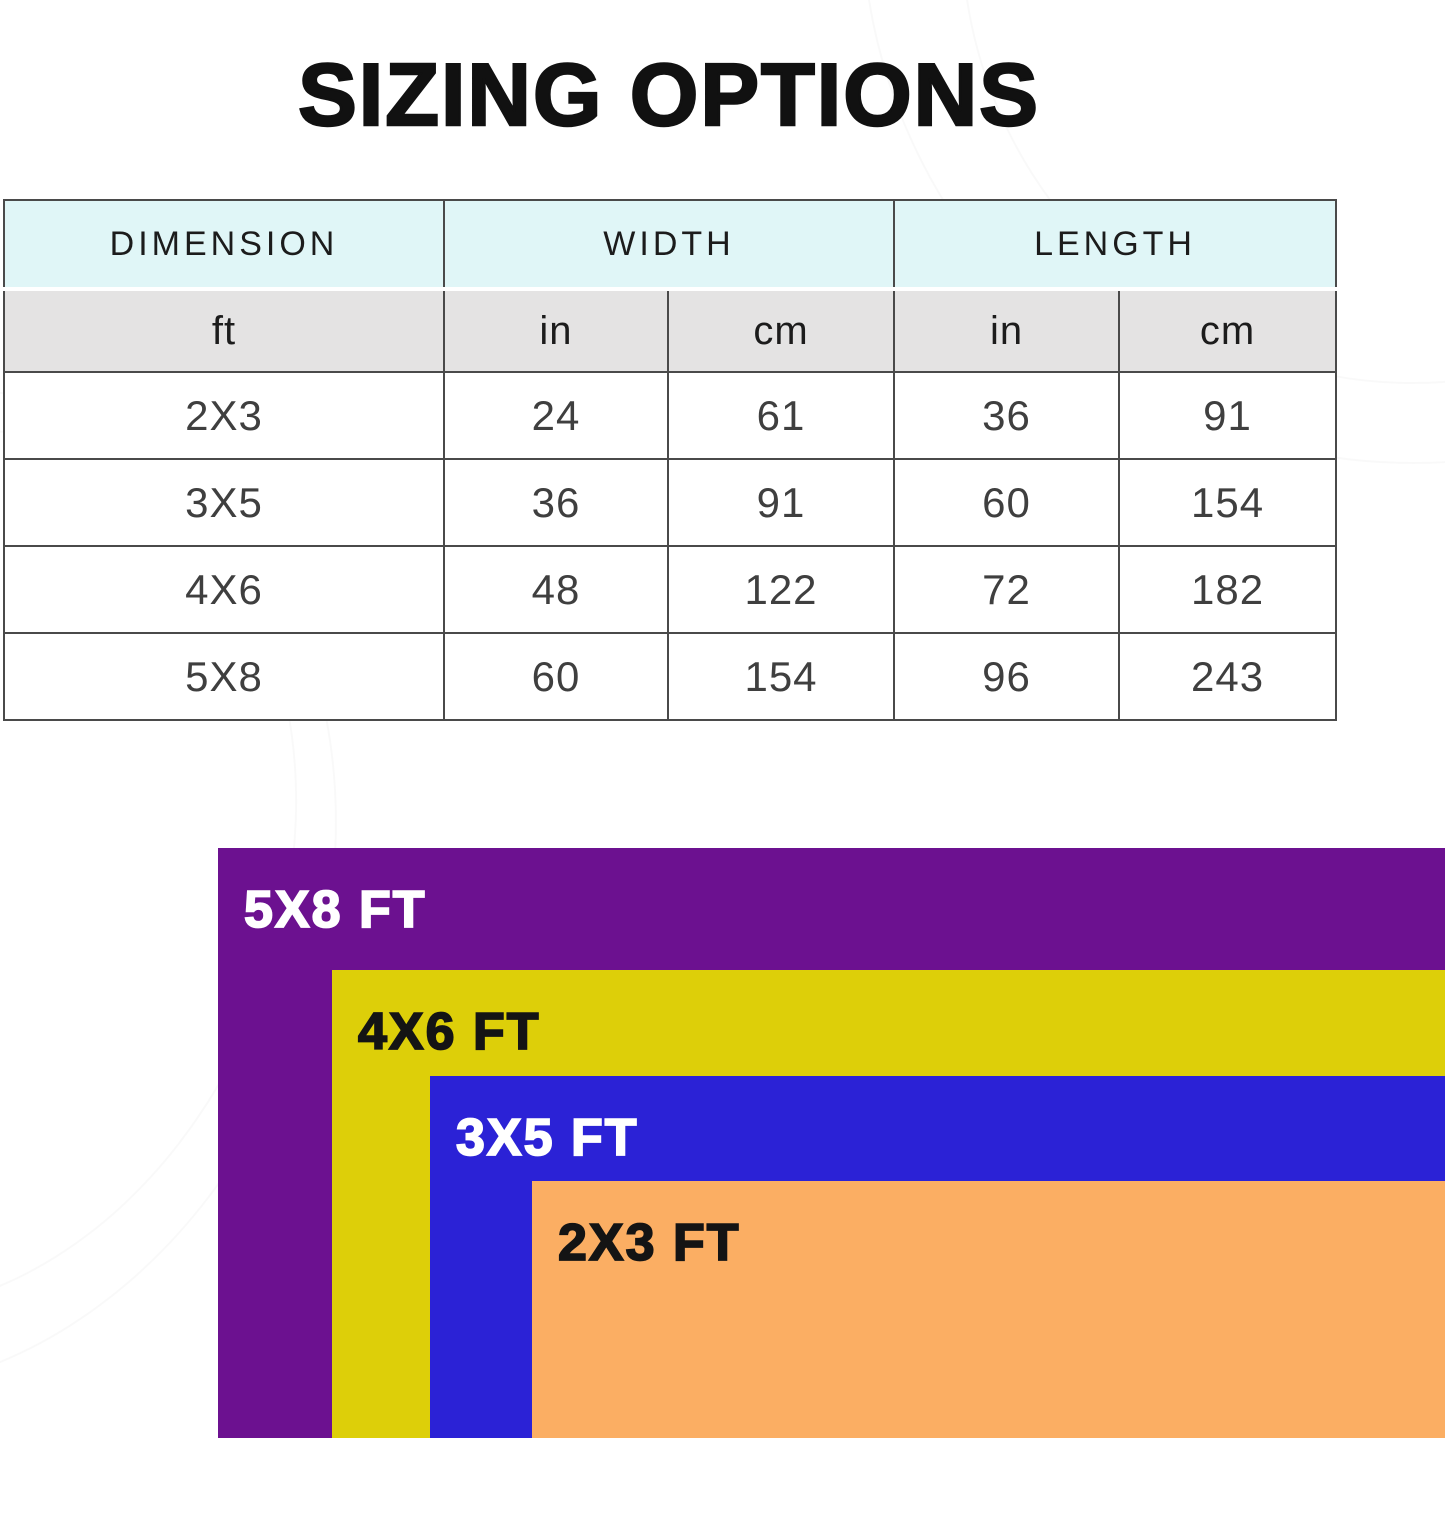 Image resolution: width=1445 pixels, height=1514 pixels. Describe the element at coordinates (668, 95) in the screenshot. I see `page-title: SIZING OPTIONS` at that location.